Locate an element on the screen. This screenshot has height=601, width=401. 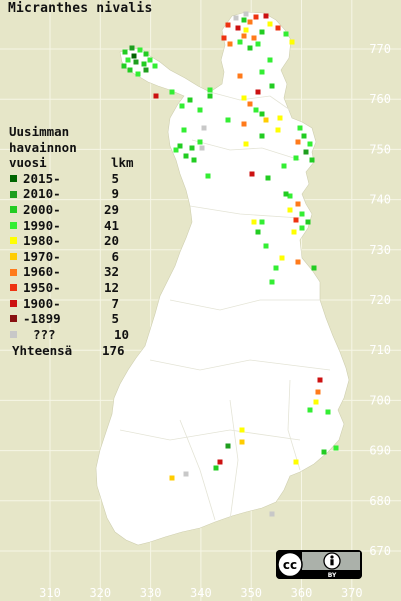
legend-label: 2015- is located at coordinates (42, 178).